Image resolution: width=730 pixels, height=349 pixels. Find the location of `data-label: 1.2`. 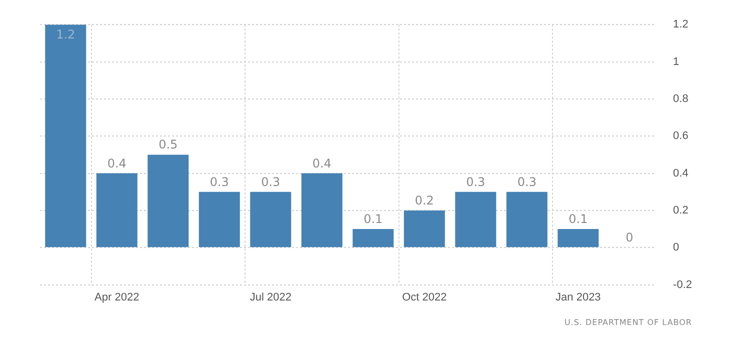

data-label: 1.2 is located at coordinates (66, 35).